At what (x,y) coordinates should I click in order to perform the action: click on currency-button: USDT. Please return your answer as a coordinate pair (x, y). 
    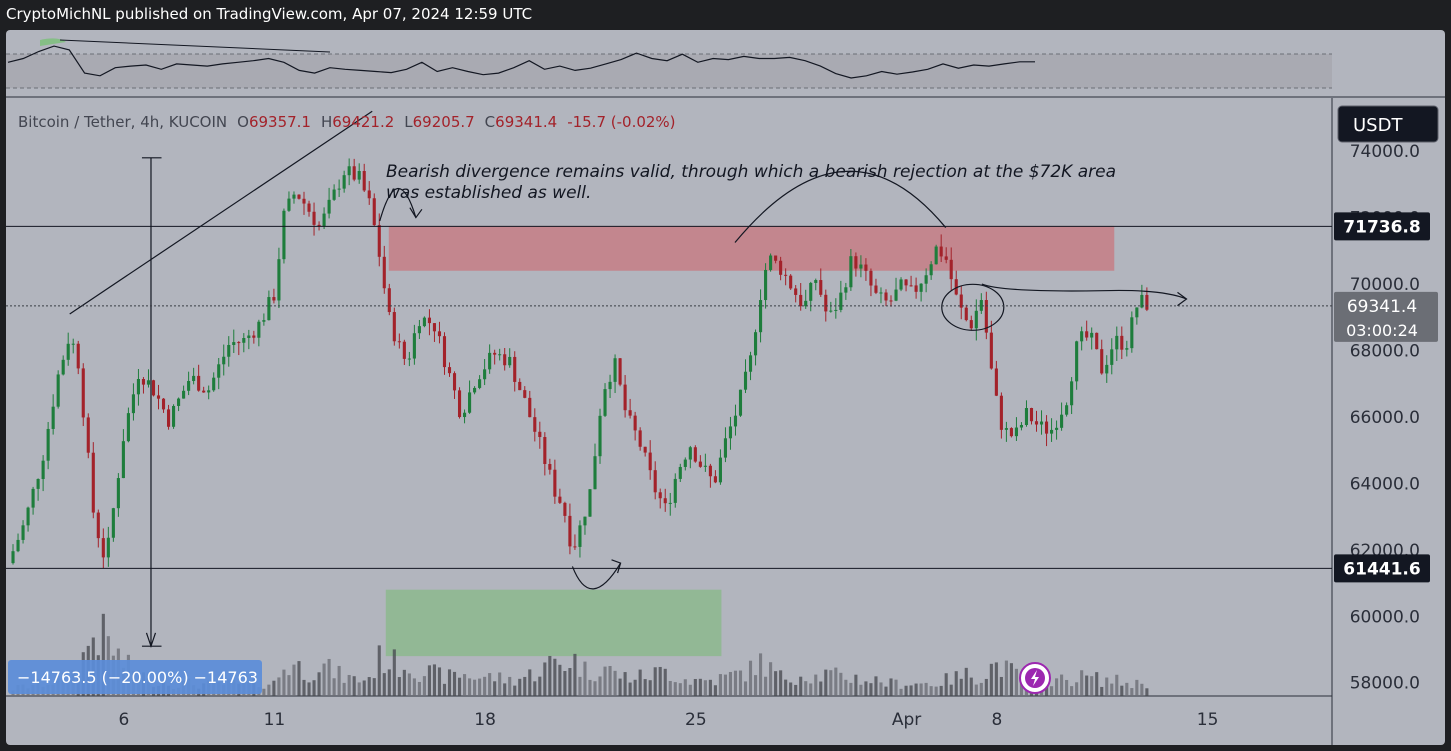
    Looking at the image, I should click on (1378, 125).